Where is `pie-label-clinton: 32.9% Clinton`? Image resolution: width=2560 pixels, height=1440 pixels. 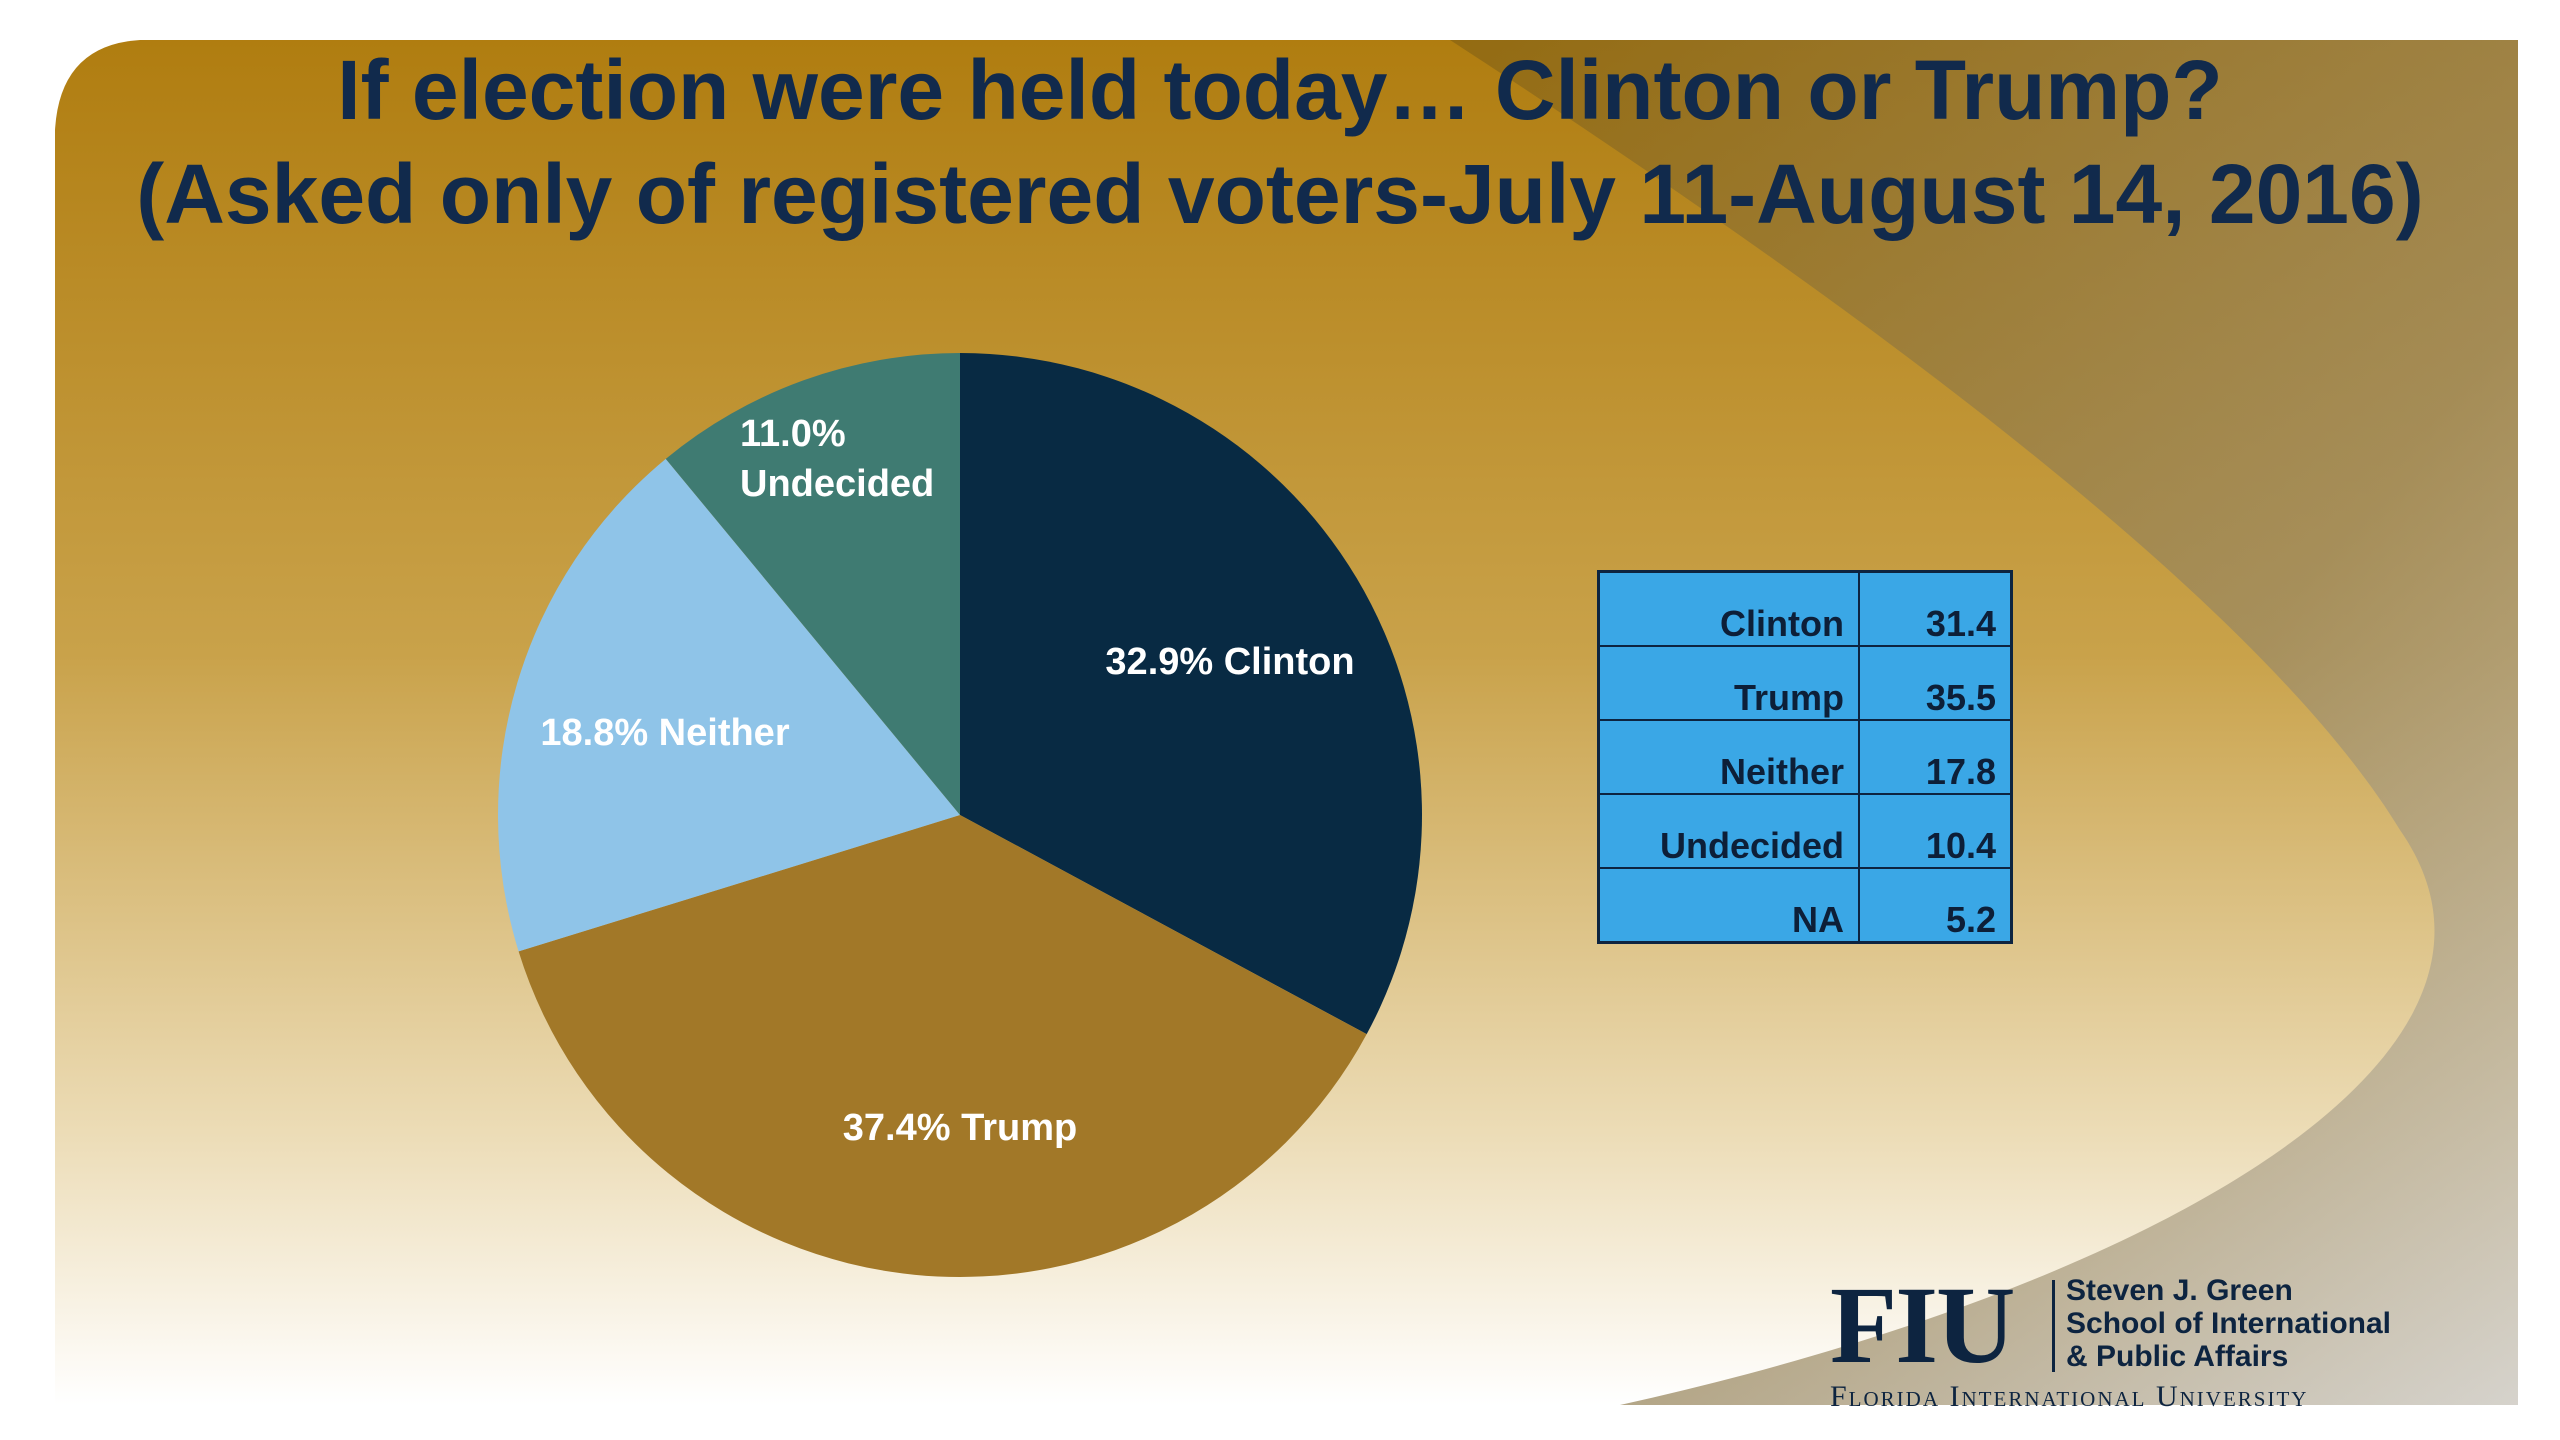 pie-label-clinton: 32.9% Clinton is located at coordinates (1229, 662).